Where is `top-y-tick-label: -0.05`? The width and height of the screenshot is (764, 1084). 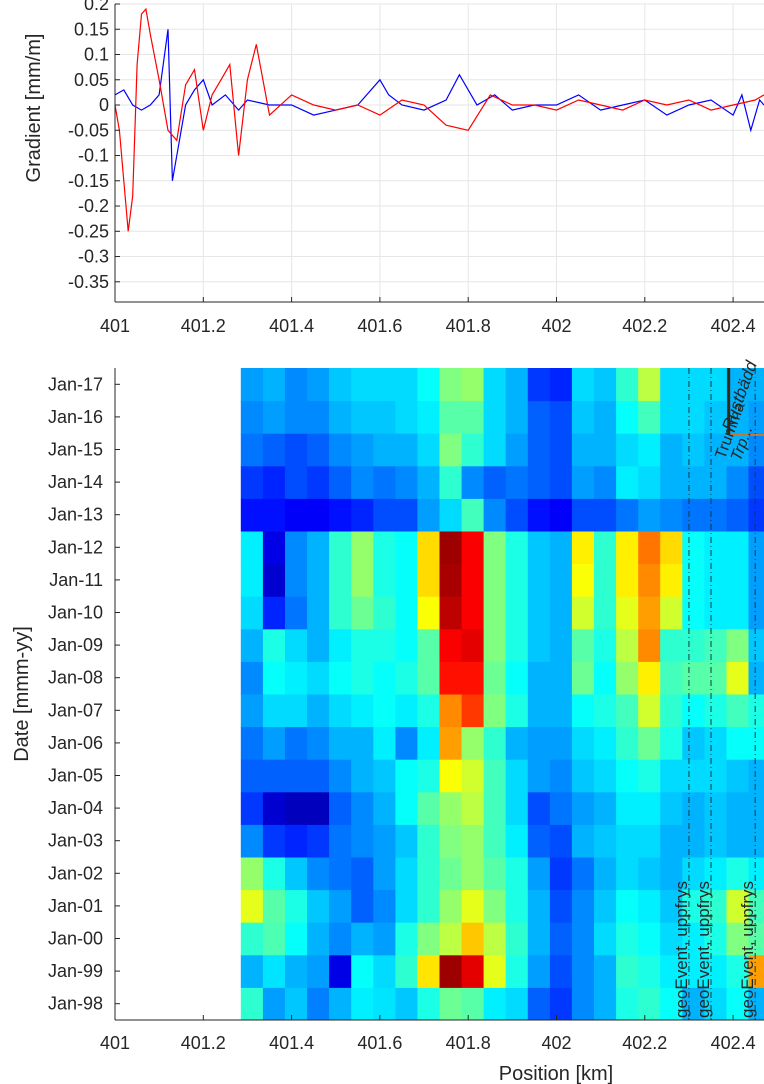
top-y-tick-label: -0.05 is located at coordinates (88, 130).